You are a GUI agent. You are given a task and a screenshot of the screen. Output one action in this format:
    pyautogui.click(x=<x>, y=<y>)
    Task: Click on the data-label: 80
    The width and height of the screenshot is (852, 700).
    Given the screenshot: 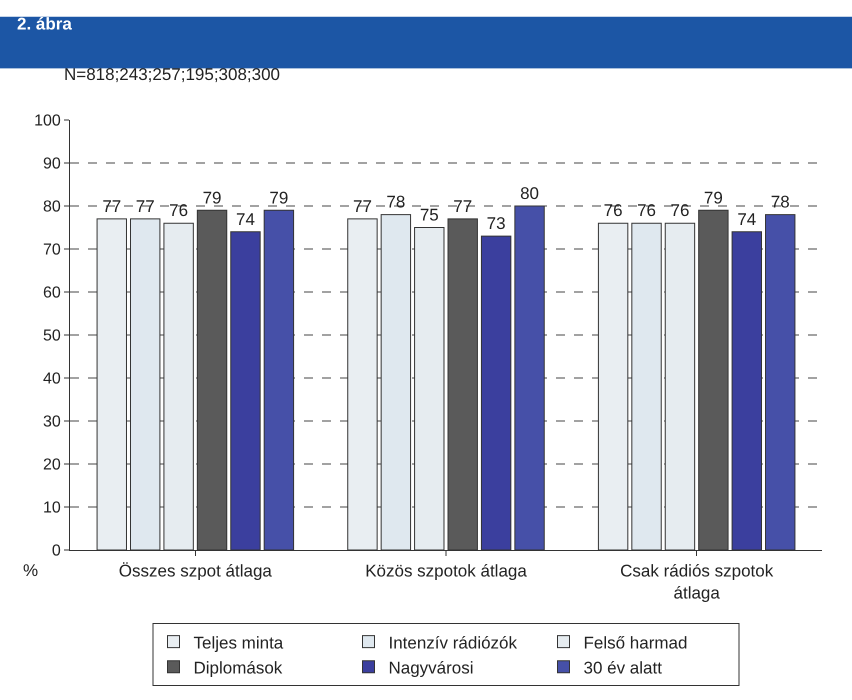 What is the action you would take?
    pyautogui.click(x=530, y=193)
    